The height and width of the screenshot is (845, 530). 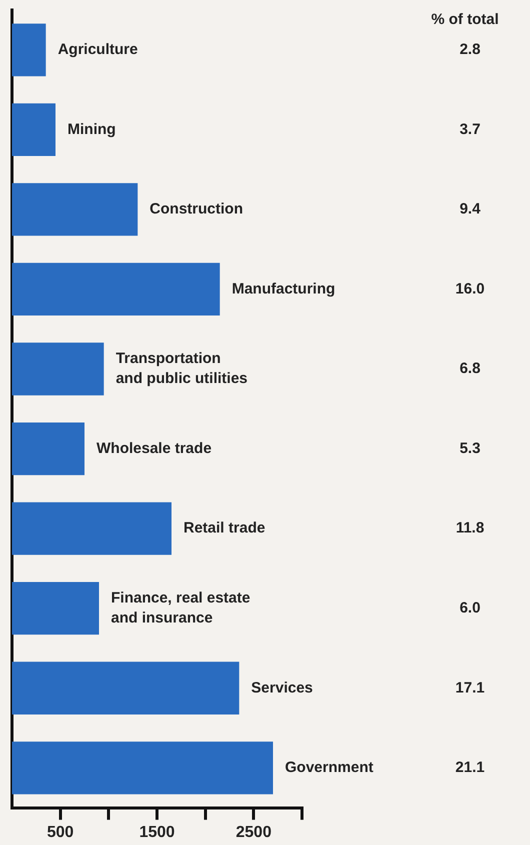 What do you see at coordinates (98, 49) in the screenshot?
I see `y-tick-label: Agriculture` at bounding box center [98, 49].